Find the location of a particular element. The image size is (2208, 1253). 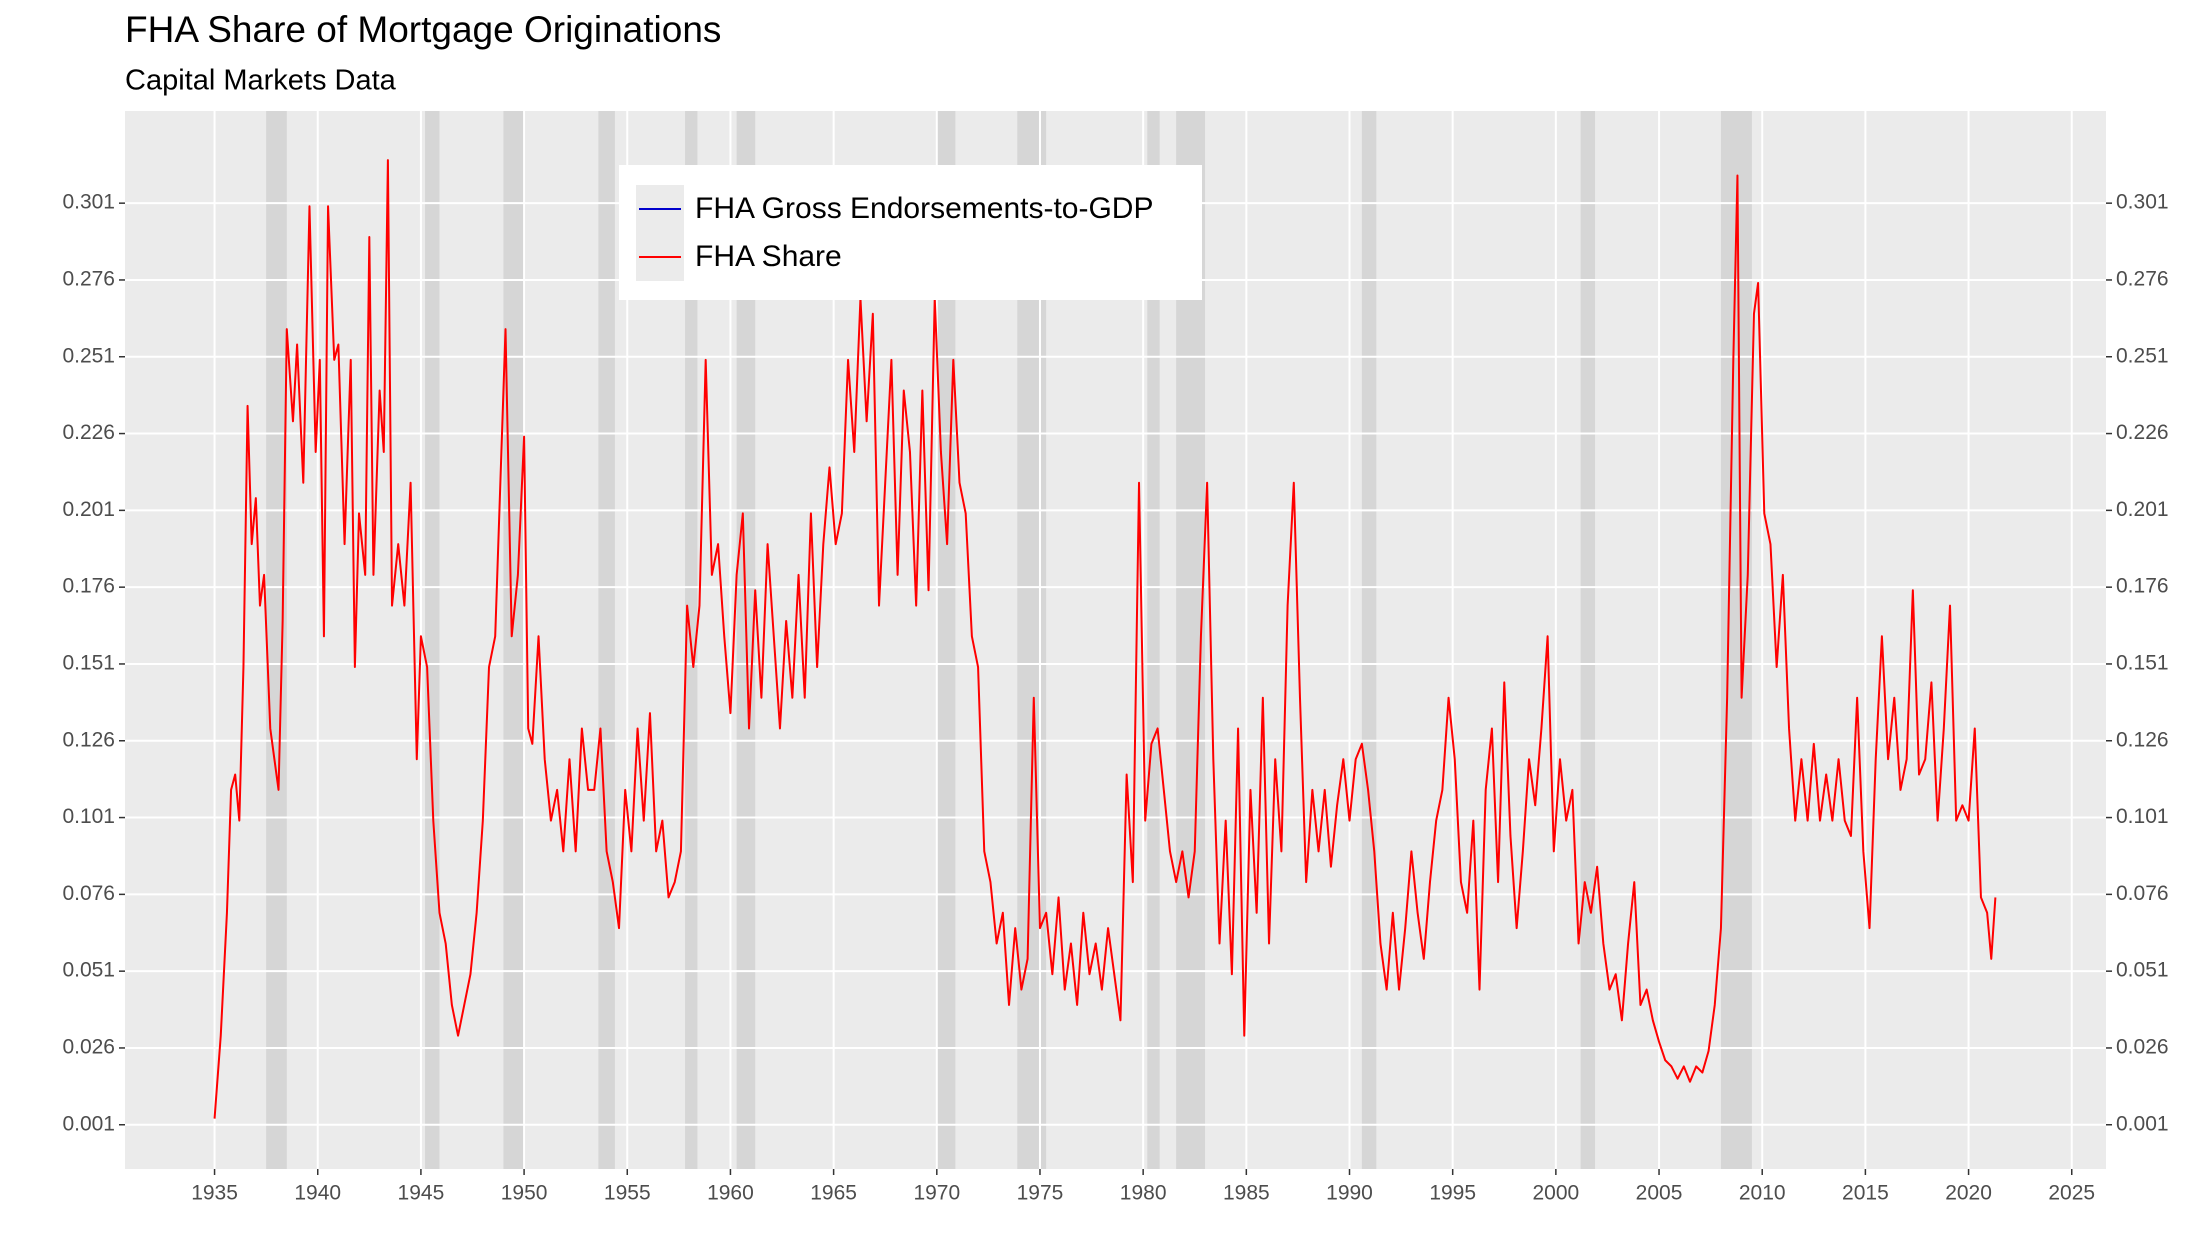

x-tick-label: 1960 is located at coordinates (730, 1193).